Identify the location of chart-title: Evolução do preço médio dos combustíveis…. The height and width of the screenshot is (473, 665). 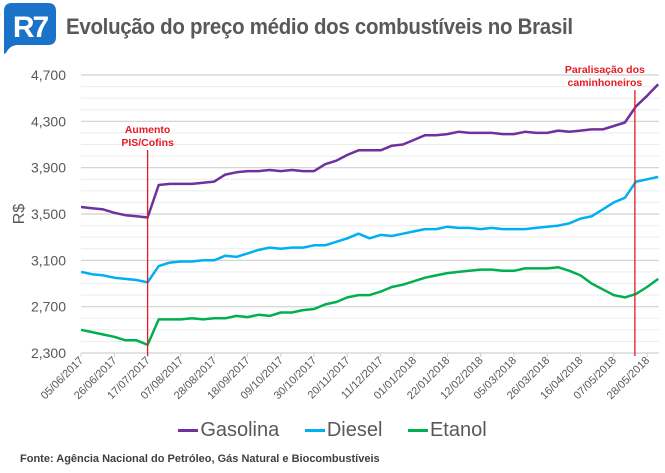
(319, 26).